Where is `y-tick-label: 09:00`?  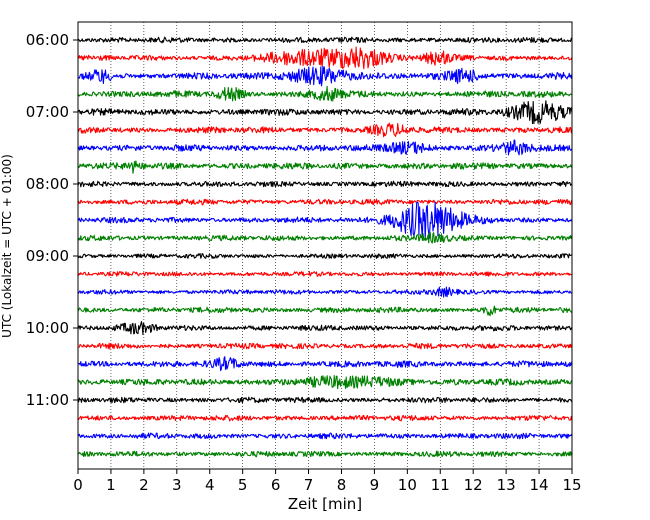 y-tick-label: 09:00 is located at coordinates (47, 256).